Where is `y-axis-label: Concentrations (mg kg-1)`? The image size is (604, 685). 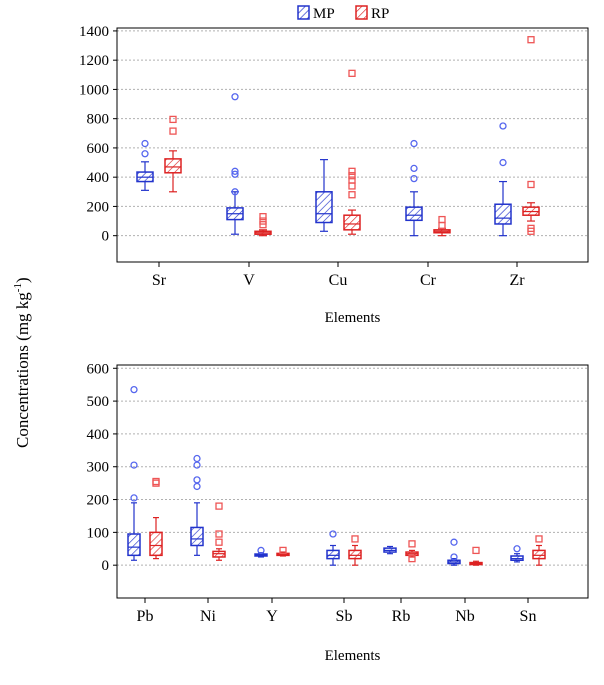 y-axis-label: Concentrations (mg kg-1) is located at coordinates (22, 362).